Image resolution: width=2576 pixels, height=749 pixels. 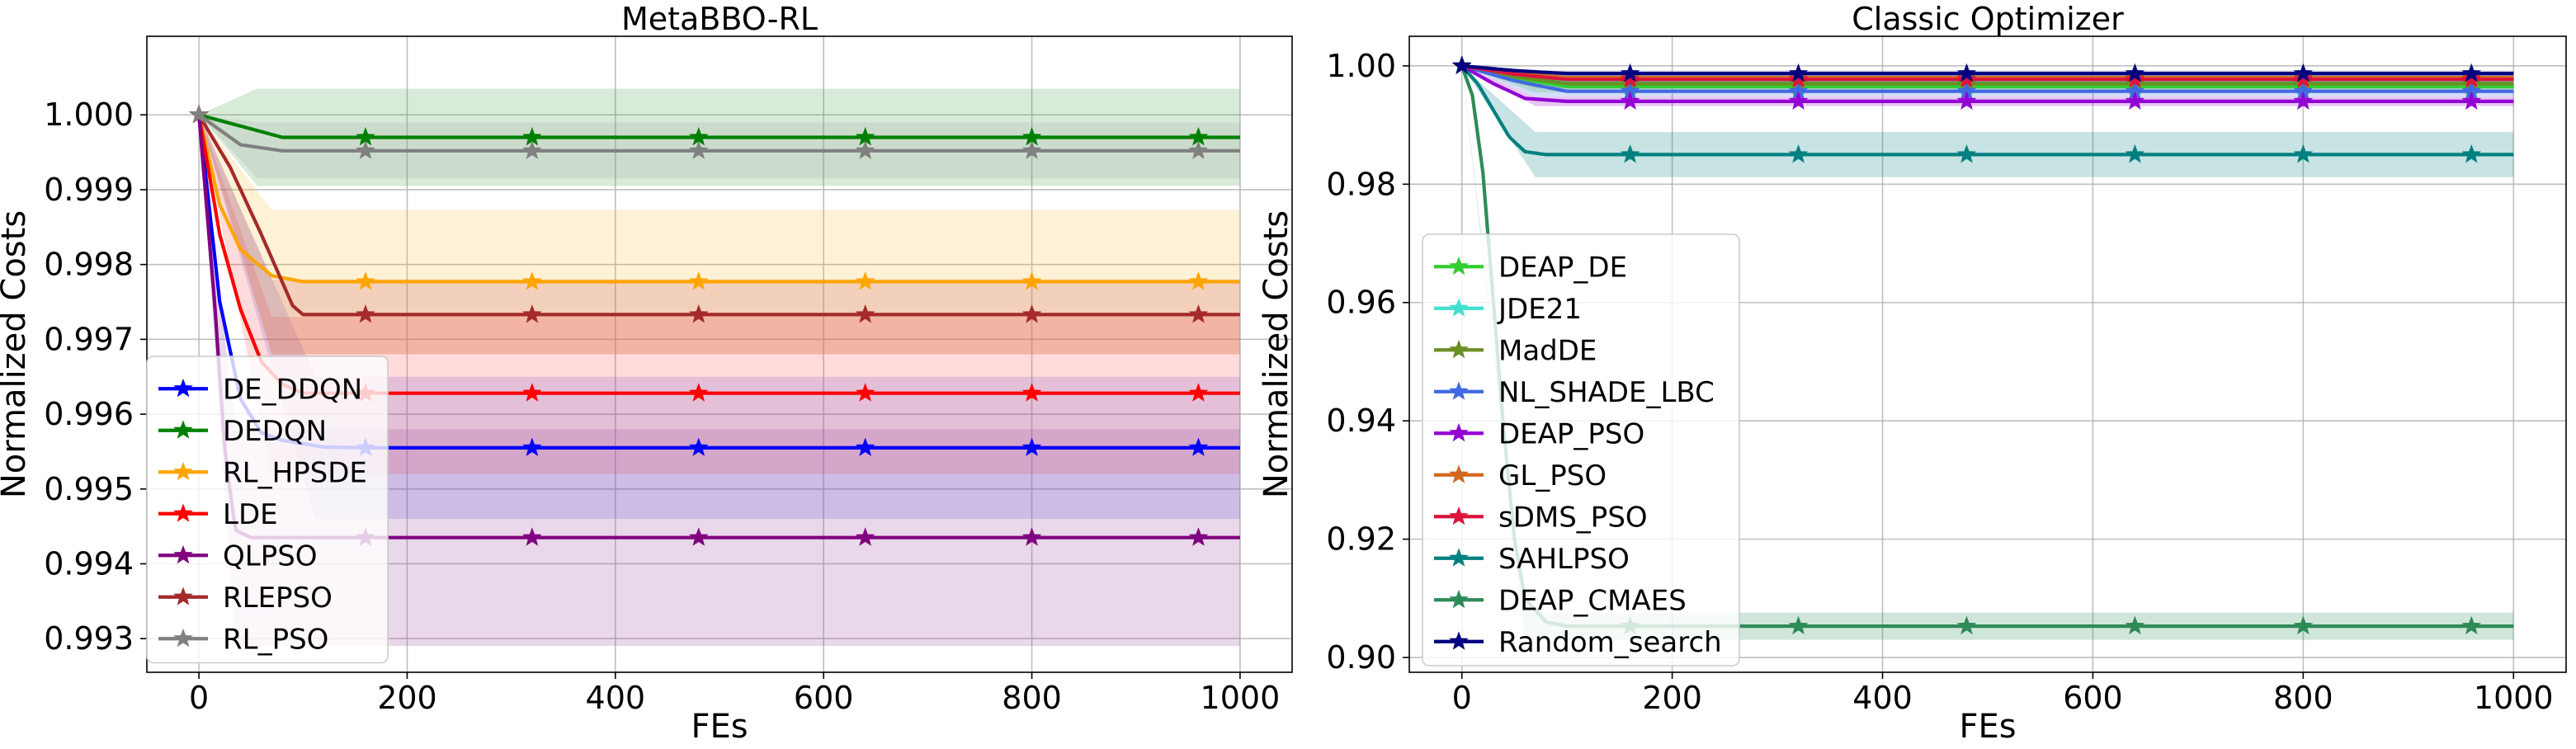 What do you see at coordinates (1459, 432) in the screenshot?
I see `legend-marker-deap-pso` at bounding box center [1459, 432].